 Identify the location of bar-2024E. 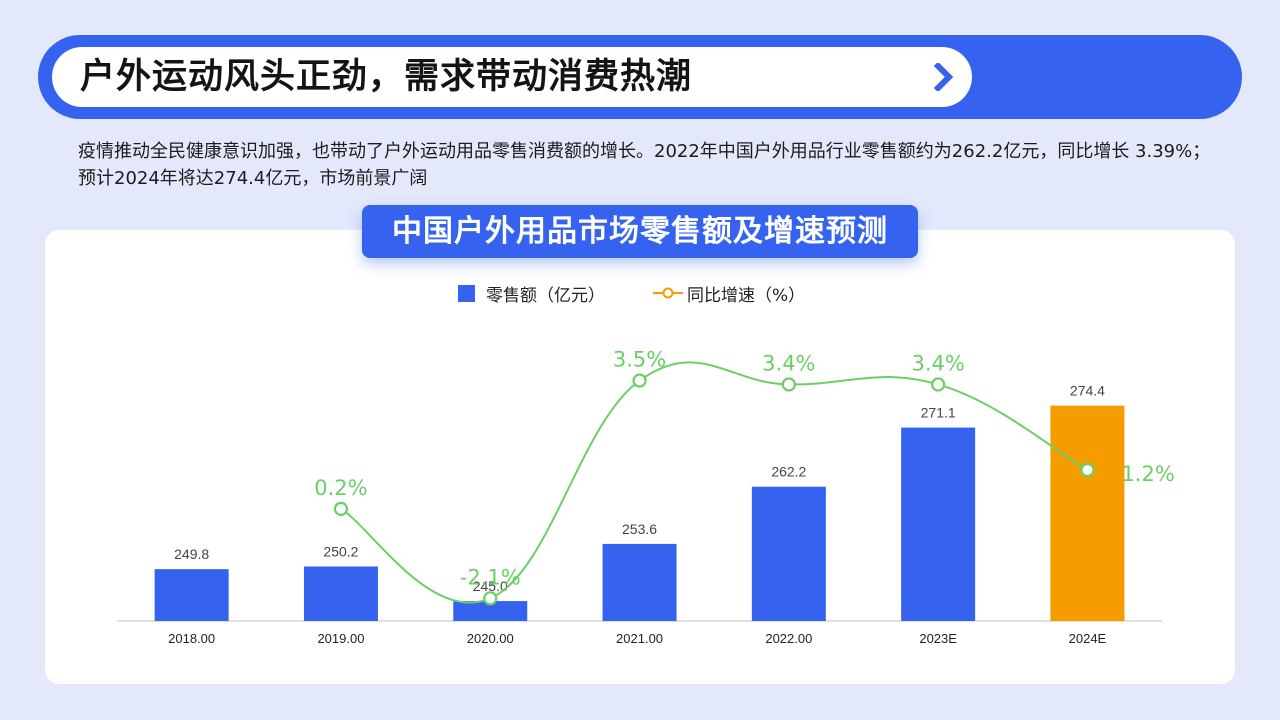
(1087, 513).